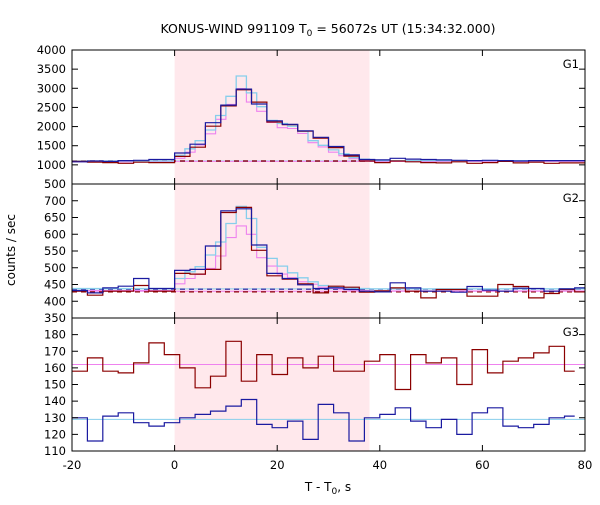 This screenshot has width=600, height=505. Describe the element at coordinates (272, 251) in the screenshot. I see `shaded-interval-g2` at that location.